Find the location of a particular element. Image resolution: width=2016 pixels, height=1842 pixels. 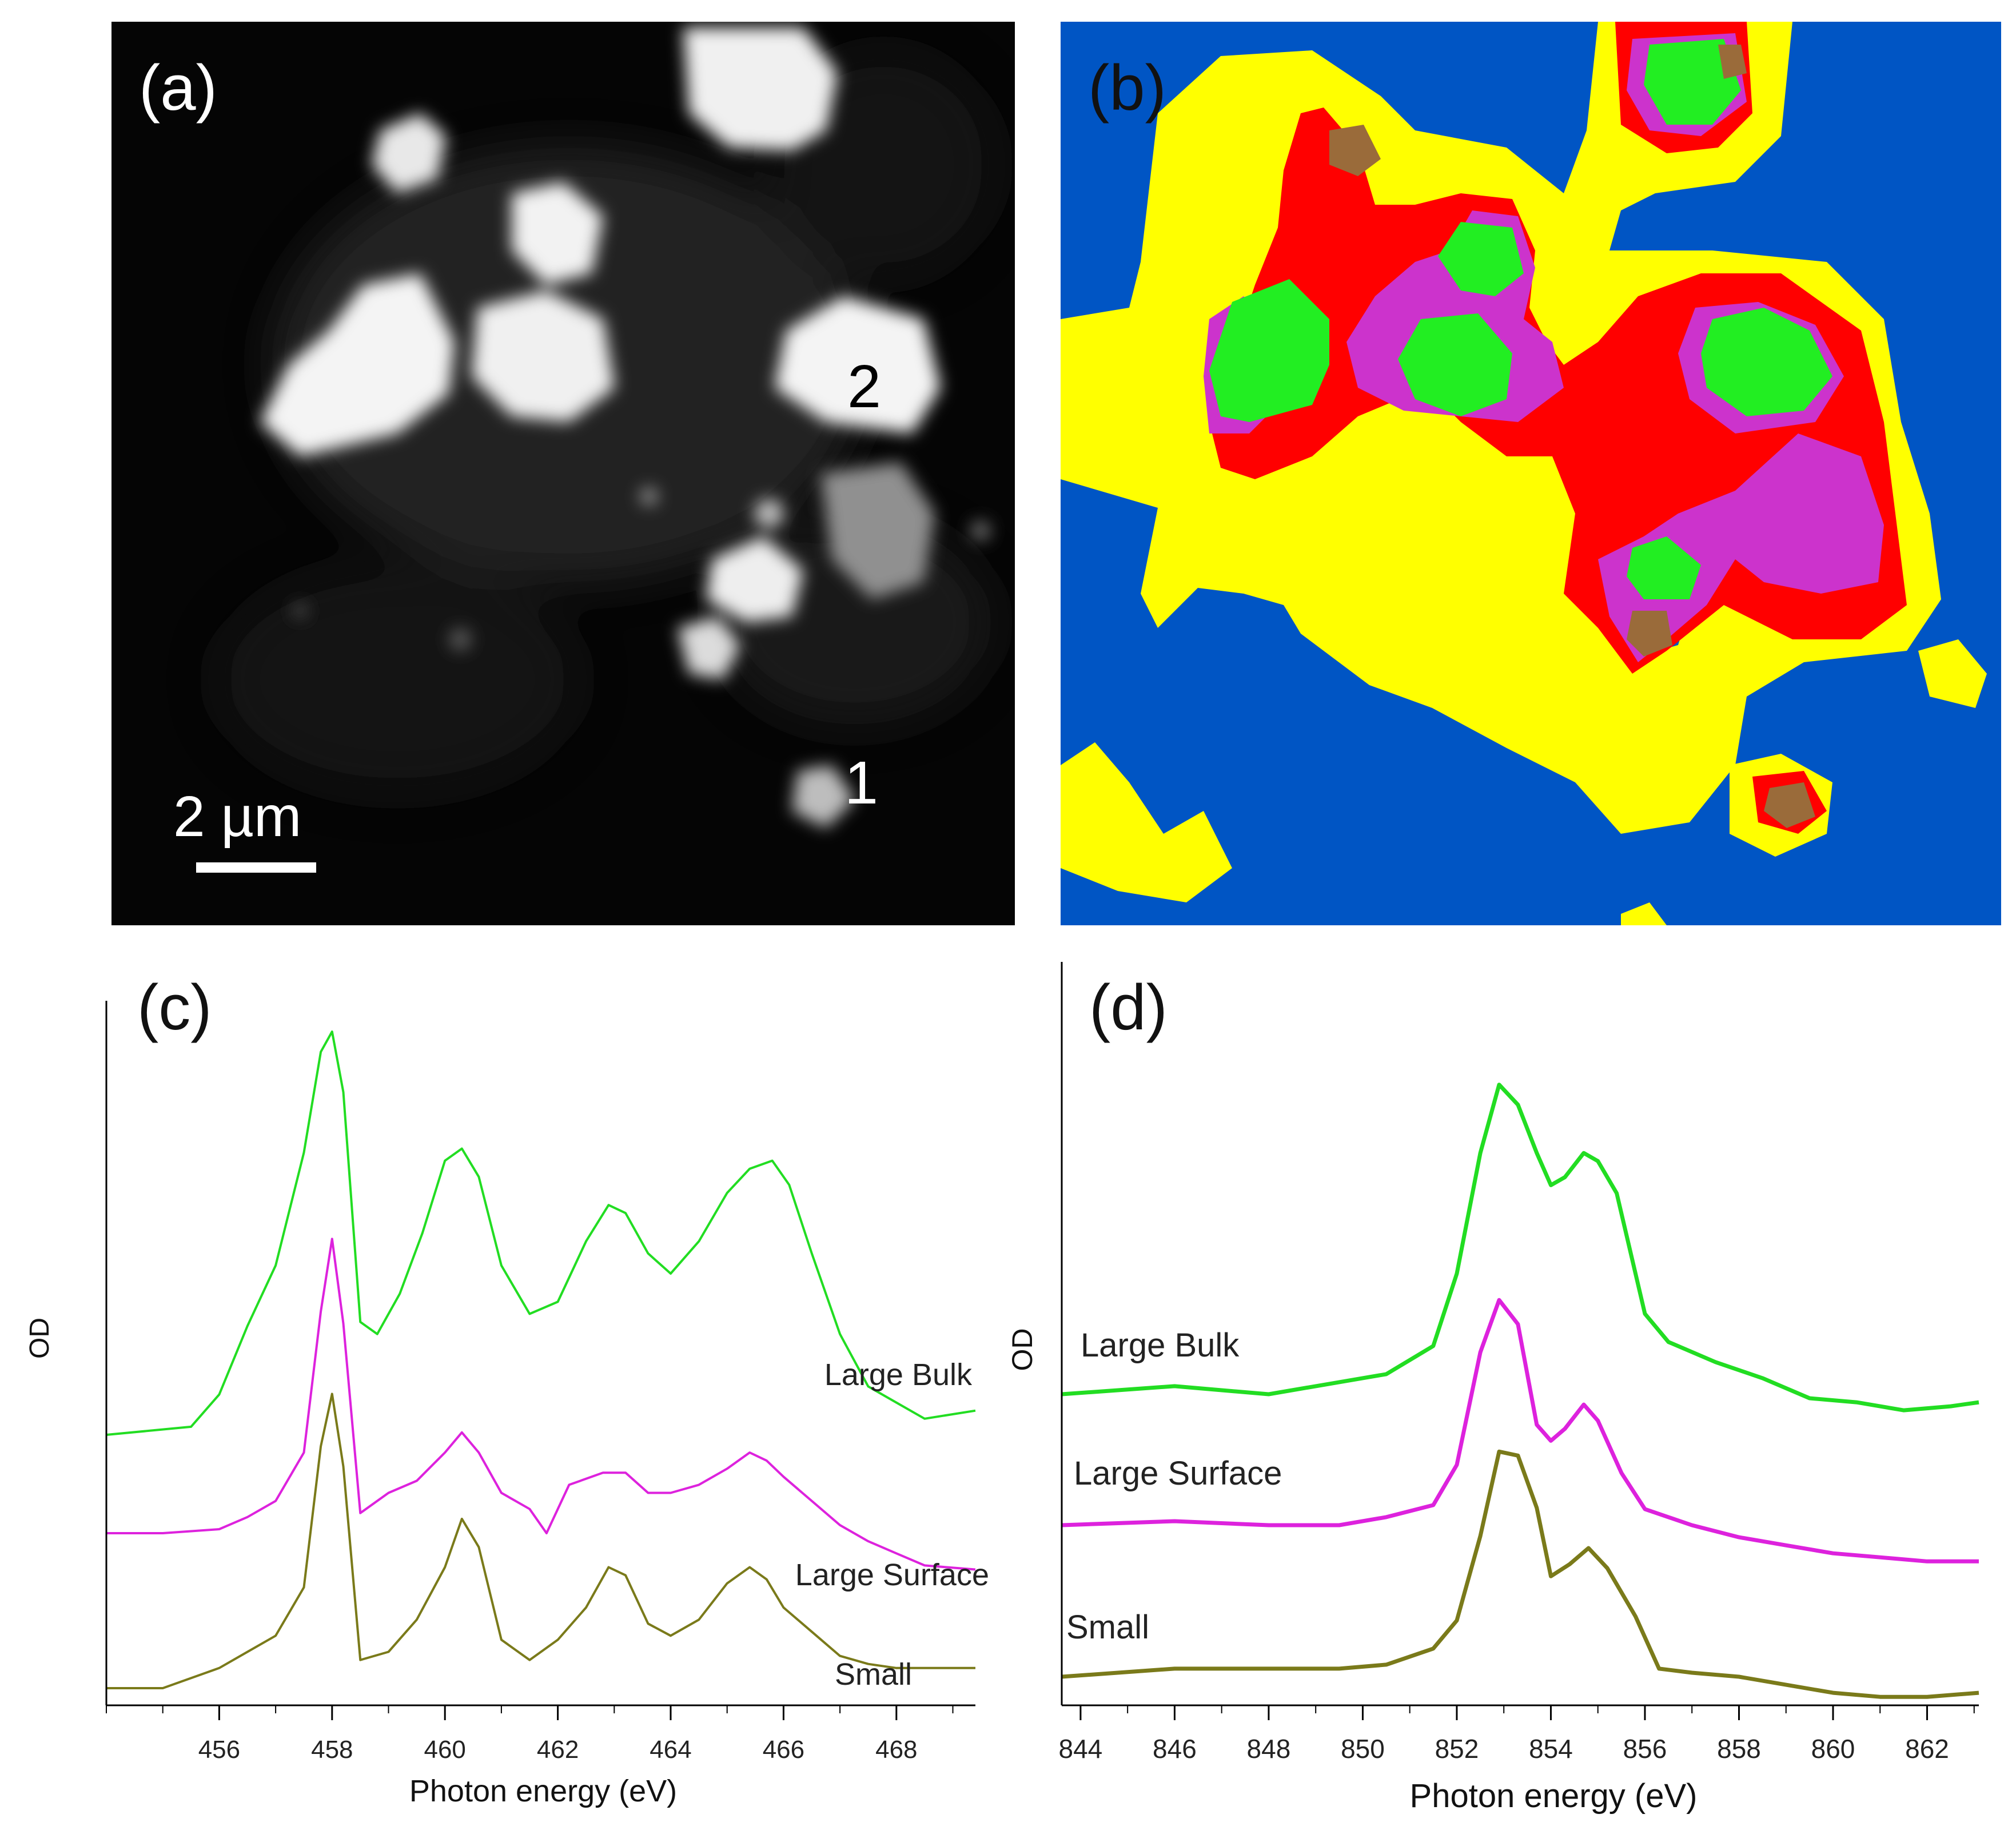

d-tick-label: 854 is located at coordinates (1551, 1749).